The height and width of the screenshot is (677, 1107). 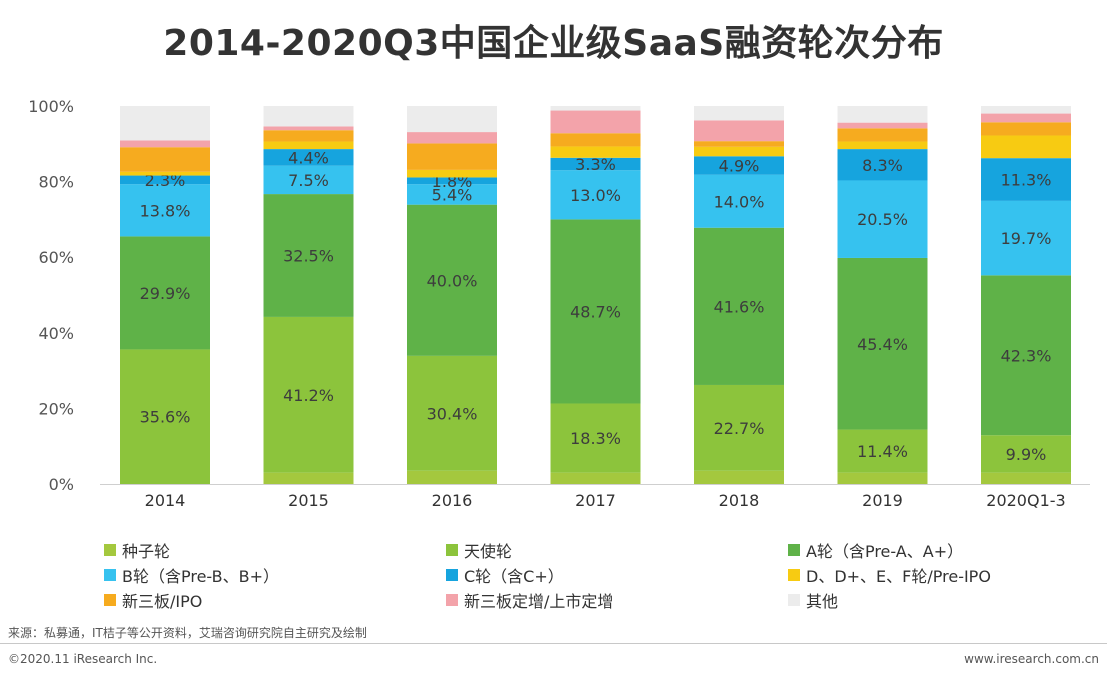 I want to click on x-tick-label: 2019, so click(x=882, y=500).